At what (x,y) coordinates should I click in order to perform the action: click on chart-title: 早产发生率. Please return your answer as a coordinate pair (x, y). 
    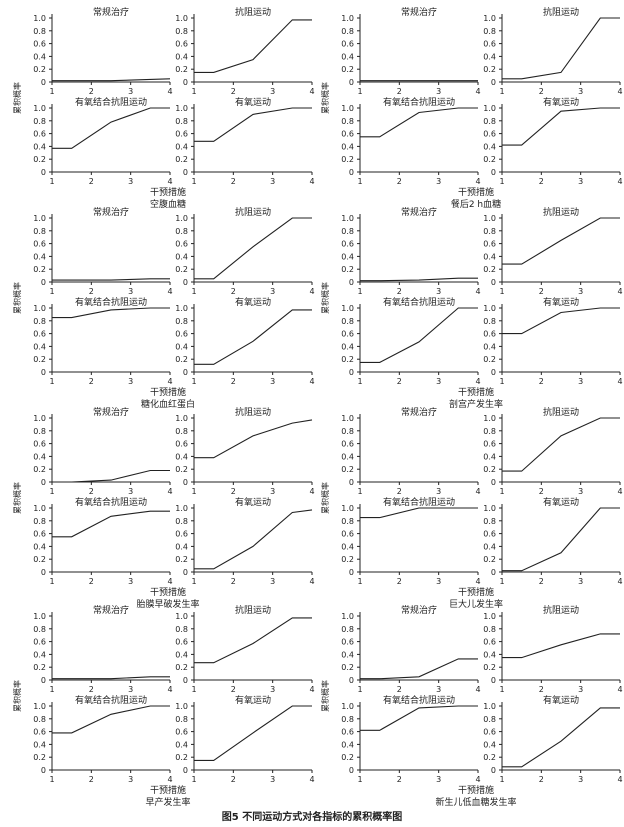
    Looking at the image, I should click on (167, 802).